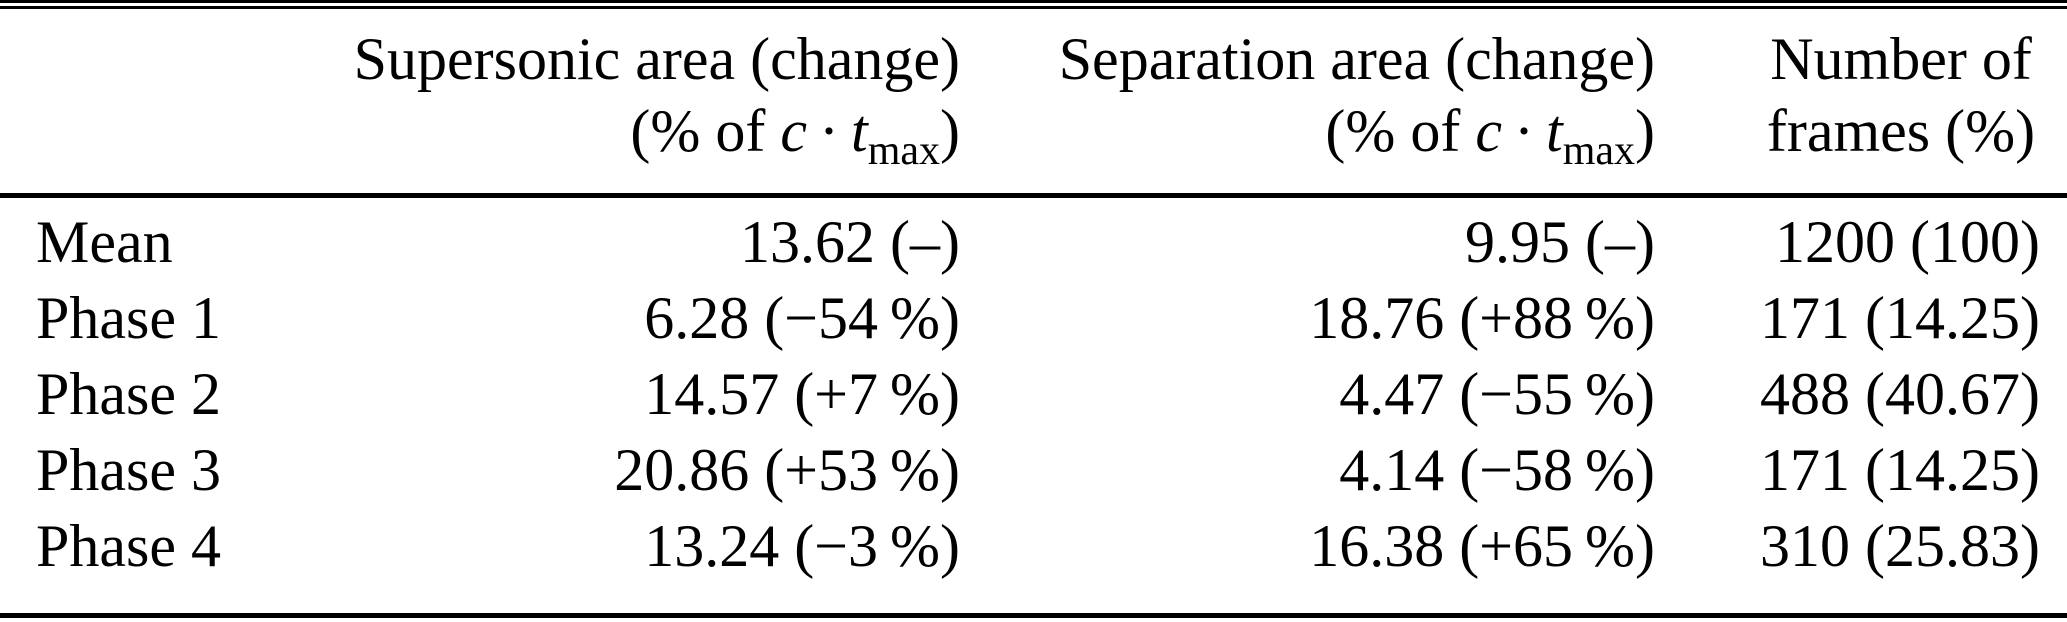  Describe the element at coordinates (802, 546) in the screenshot. I see `cell-supersonic: 13.24 (−3 %)` at that location.